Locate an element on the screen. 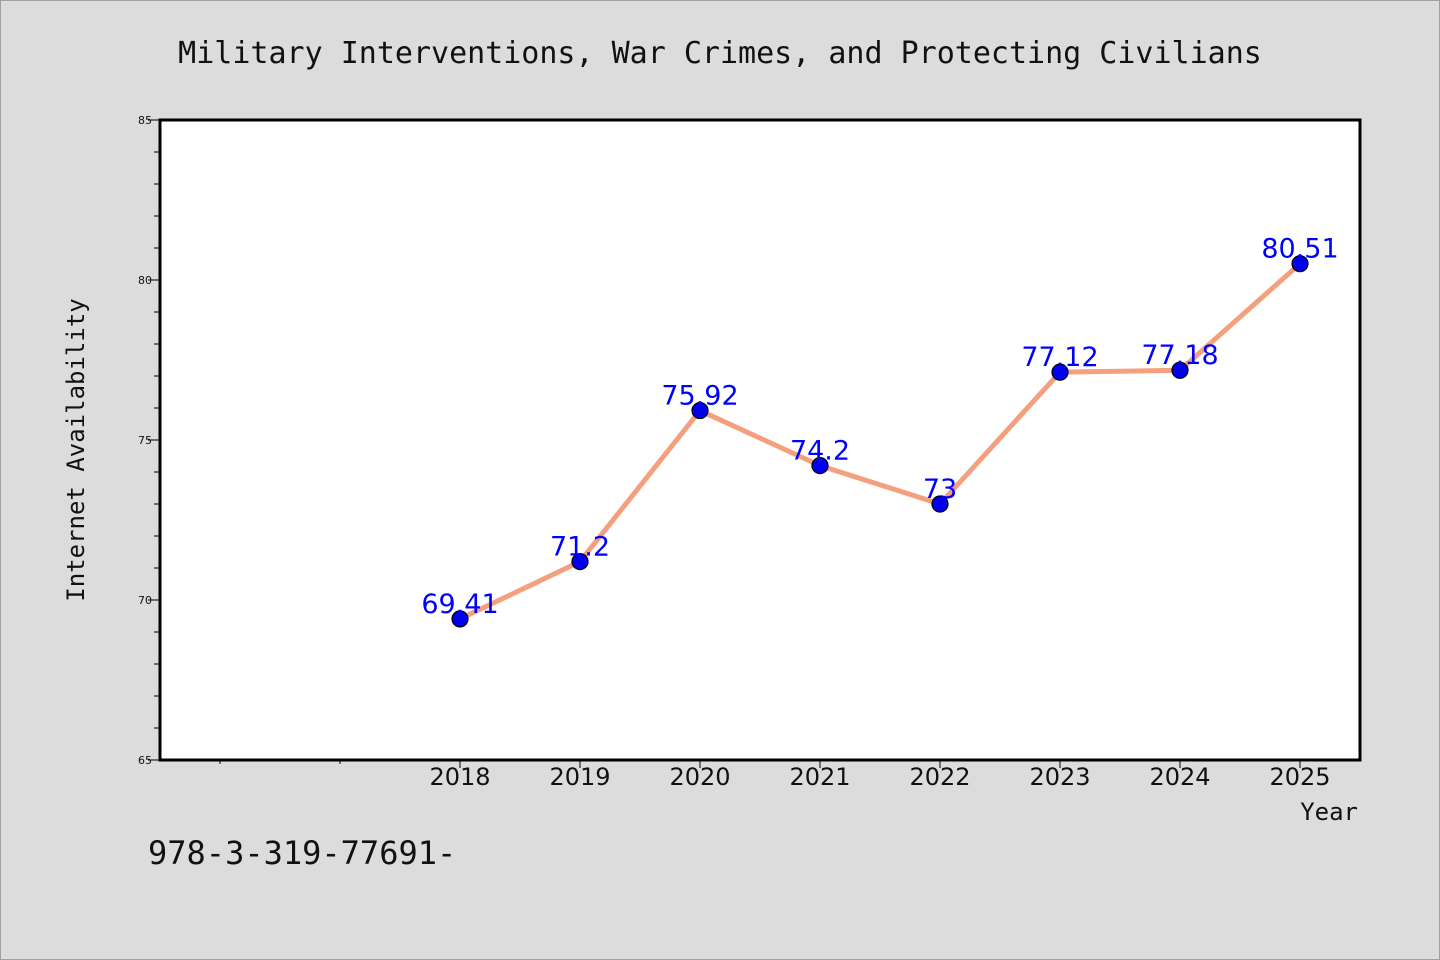 This screenshot has width=1440, height=960. x-tick-label: 2024 is located at coordinates (1179, 777).